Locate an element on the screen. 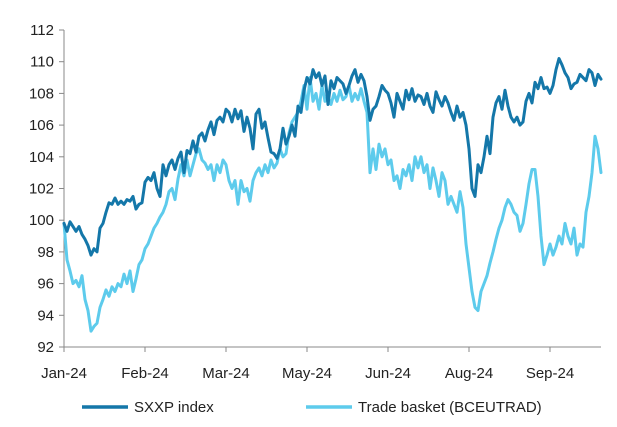 This screenshot has height=427, width=617. y-tick-label: 108 is located at coordinates (41, 93).